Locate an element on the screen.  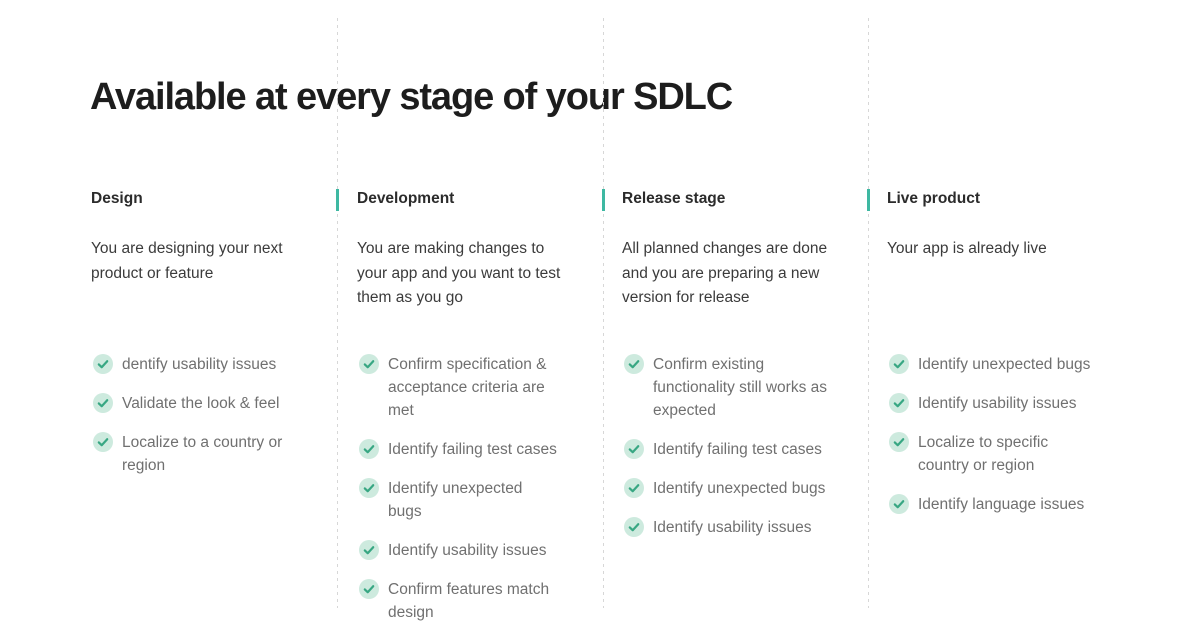
checklist-item-label: Identify language issues is located at coordinates (1001, 504).